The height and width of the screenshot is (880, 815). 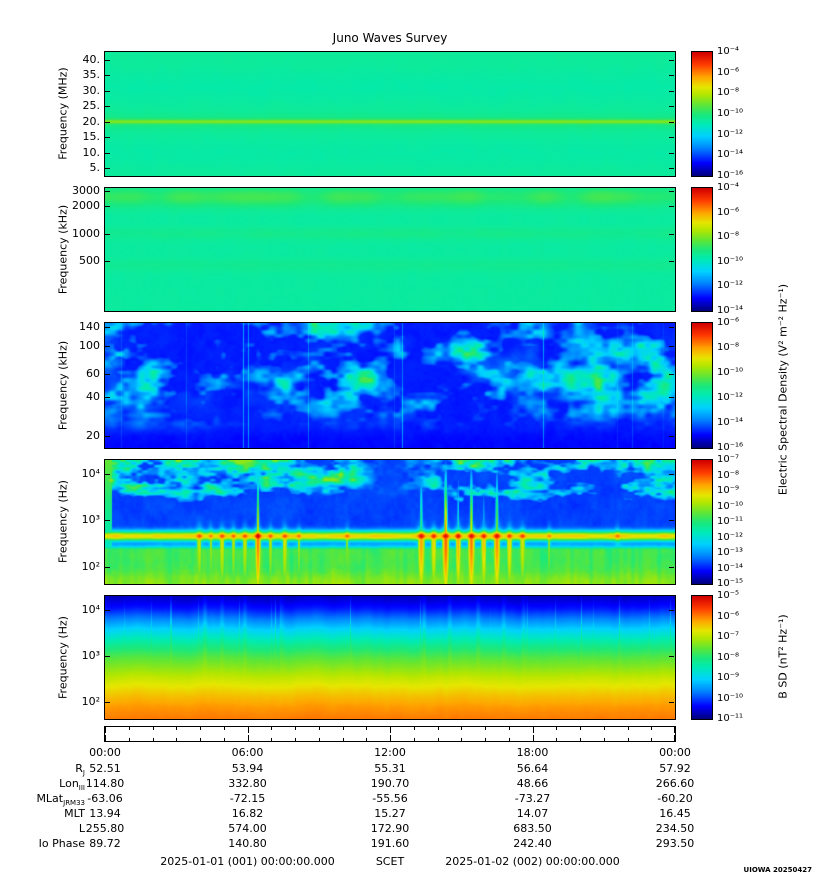 I want to click on ephemeris-value: 293.50, so click(x=675, y=843).